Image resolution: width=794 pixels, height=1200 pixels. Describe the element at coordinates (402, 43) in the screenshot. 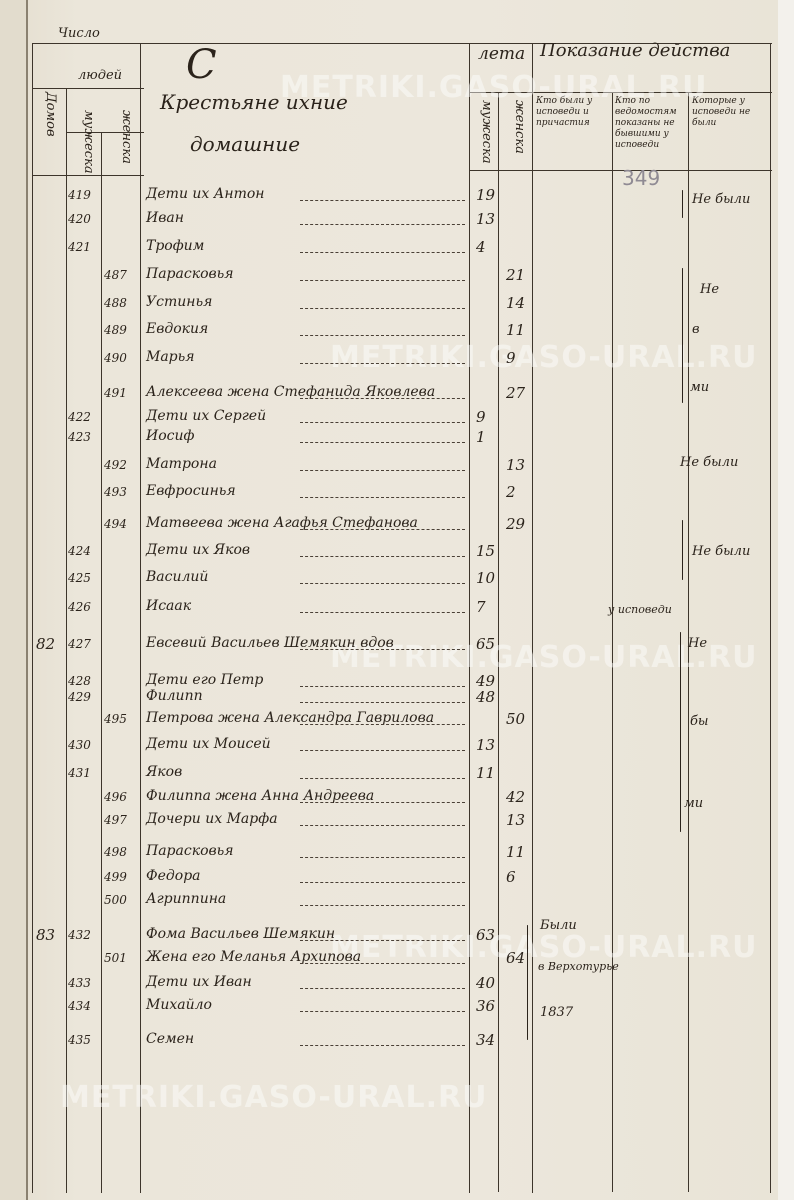

I see `top-rule` at that location.